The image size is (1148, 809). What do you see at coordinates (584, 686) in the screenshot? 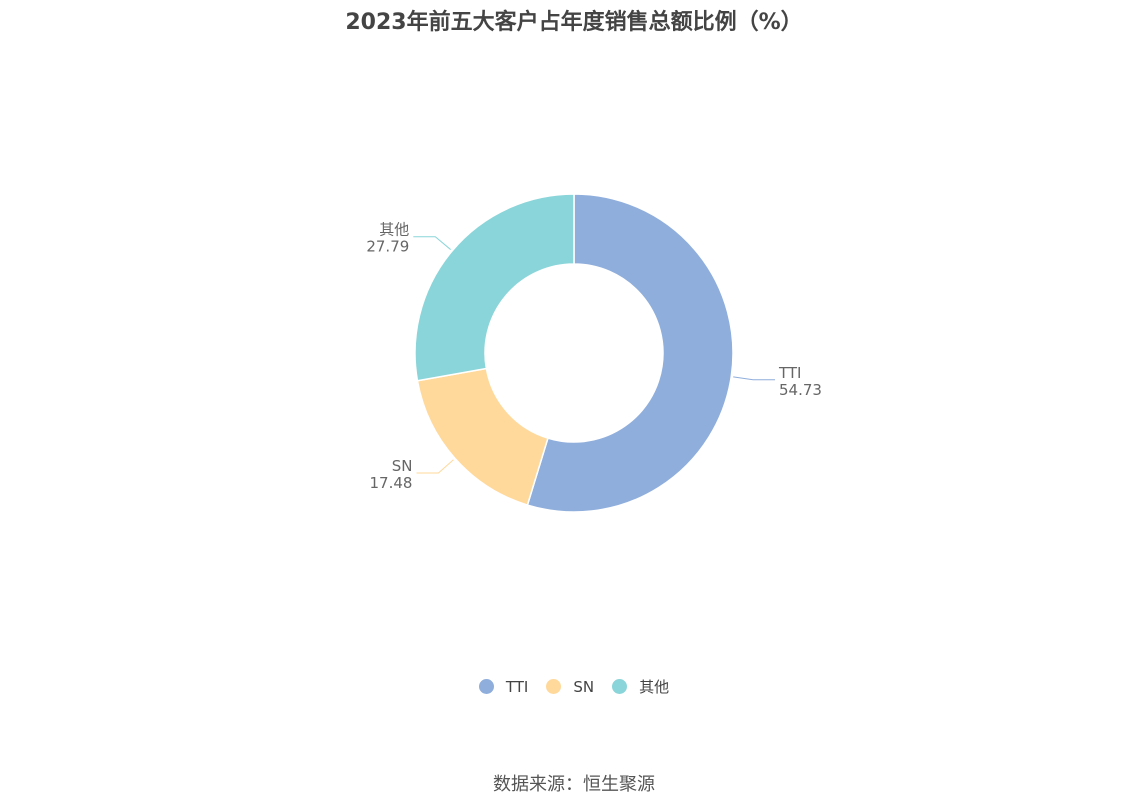
I see `legend-label-sn: SN` at bounding box center [584, 686].